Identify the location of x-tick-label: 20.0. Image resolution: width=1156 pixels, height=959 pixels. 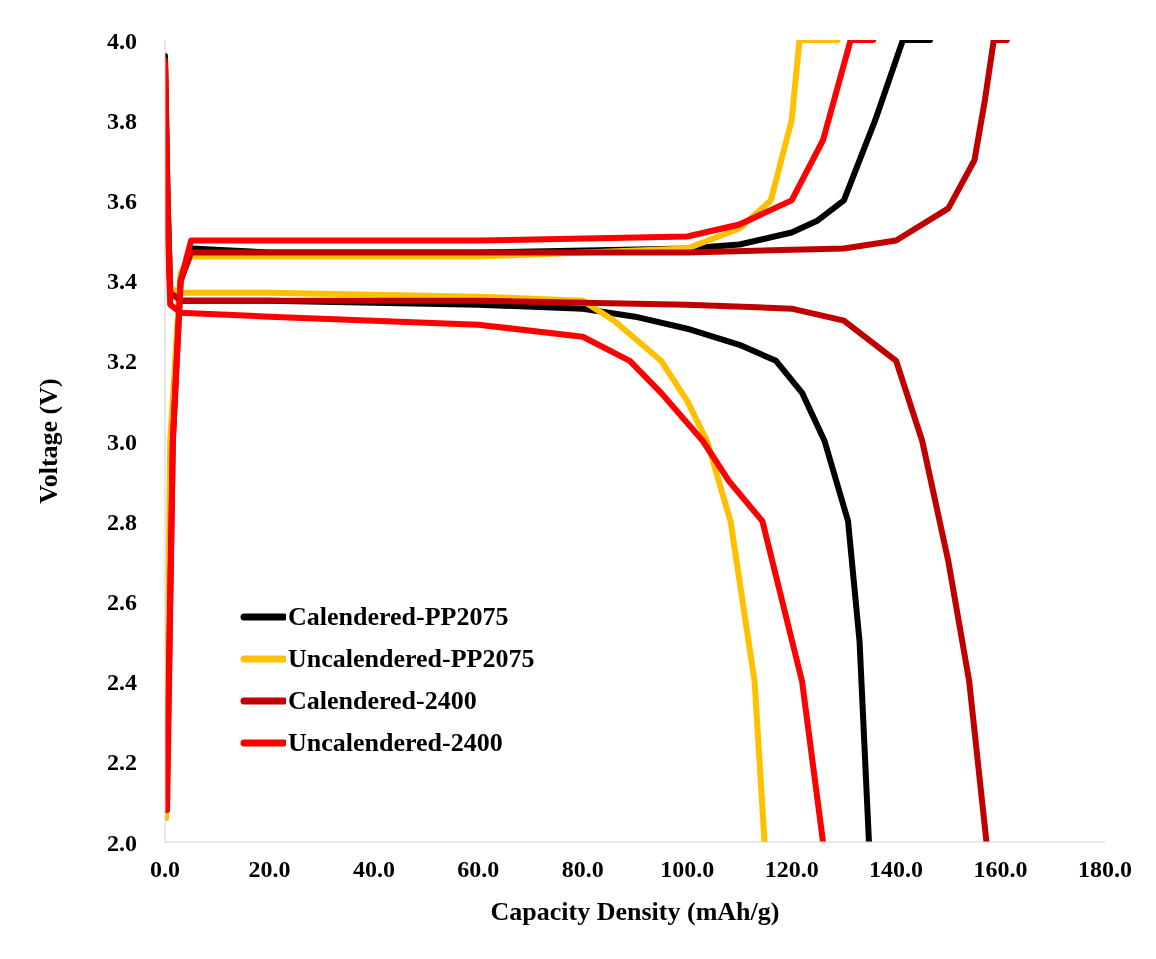
(269, 869).